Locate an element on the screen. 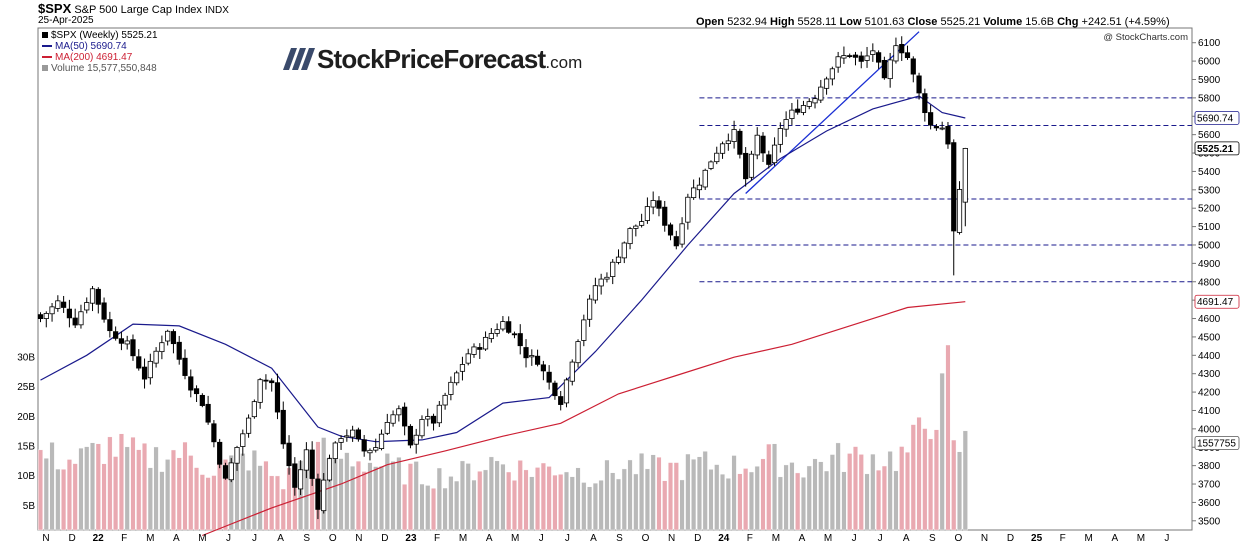  index-name: S&P 500 Large Cap Index is located at coordinates (138, 10).